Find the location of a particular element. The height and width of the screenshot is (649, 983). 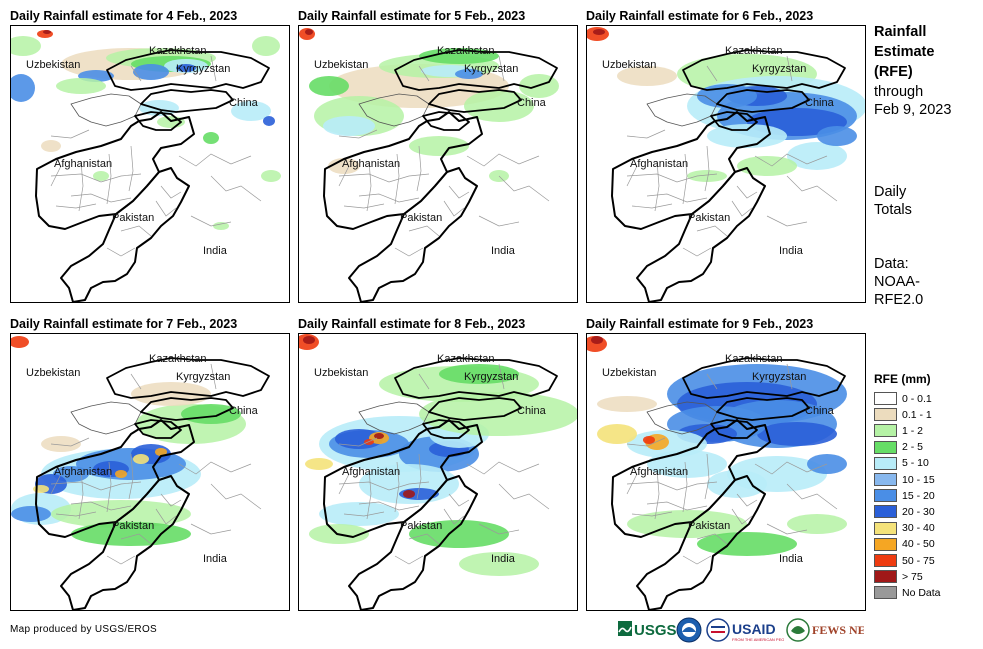

legend-item: 2 - 5 is located at coordinates (898, 447).